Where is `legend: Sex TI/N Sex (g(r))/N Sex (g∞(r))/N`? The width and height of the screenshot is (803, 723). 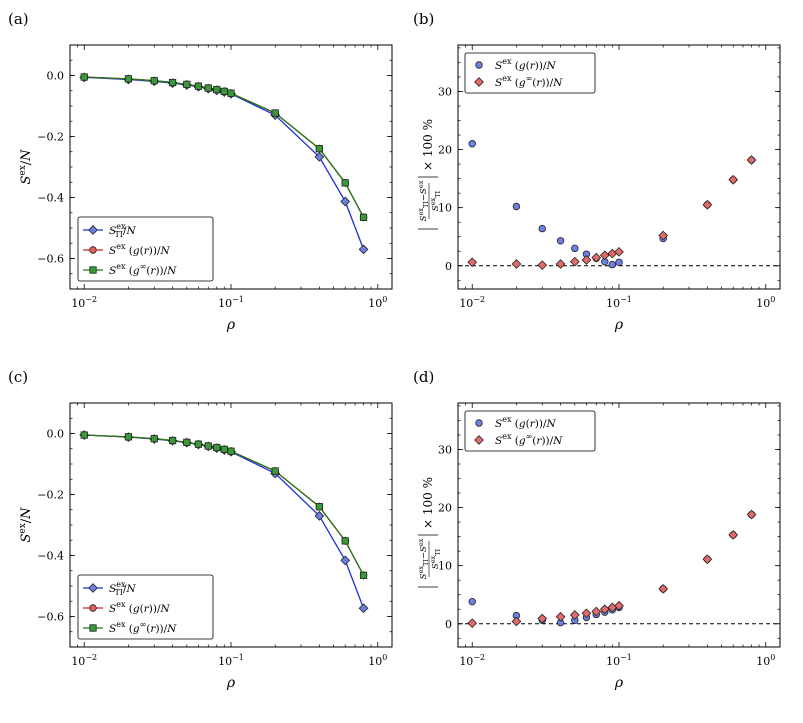
legend: Sex TI/N Sex (g(r))/N Sex (g∞(r))/N is located at coordinates (145, 607).